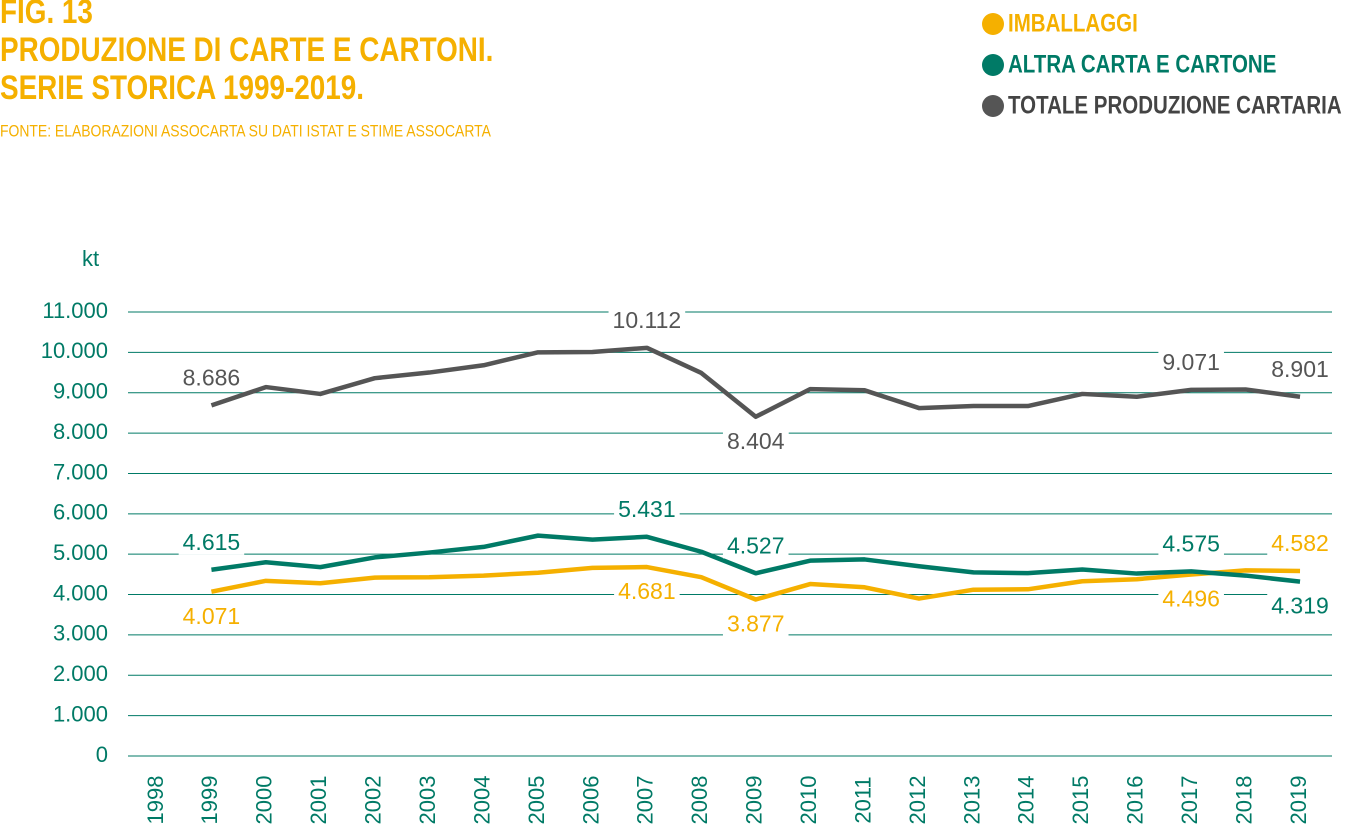 This screenshot has height=833, width=1370. I want to click on x-tick-label: 2014, so click(1026, 800).